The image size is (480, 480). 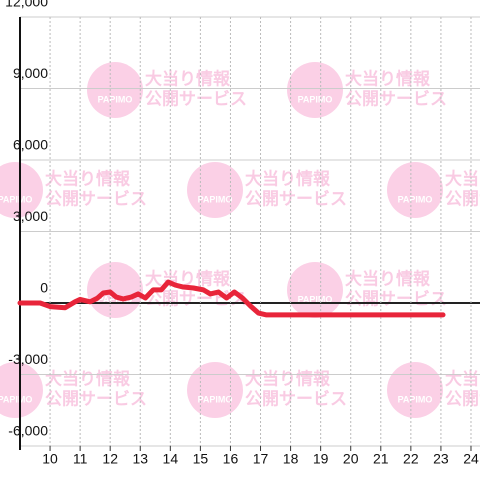 What do you see at coordinates (291, 459) in the screenshot?
I see `x-tick-label: 18` at bounding box center [291, 459].